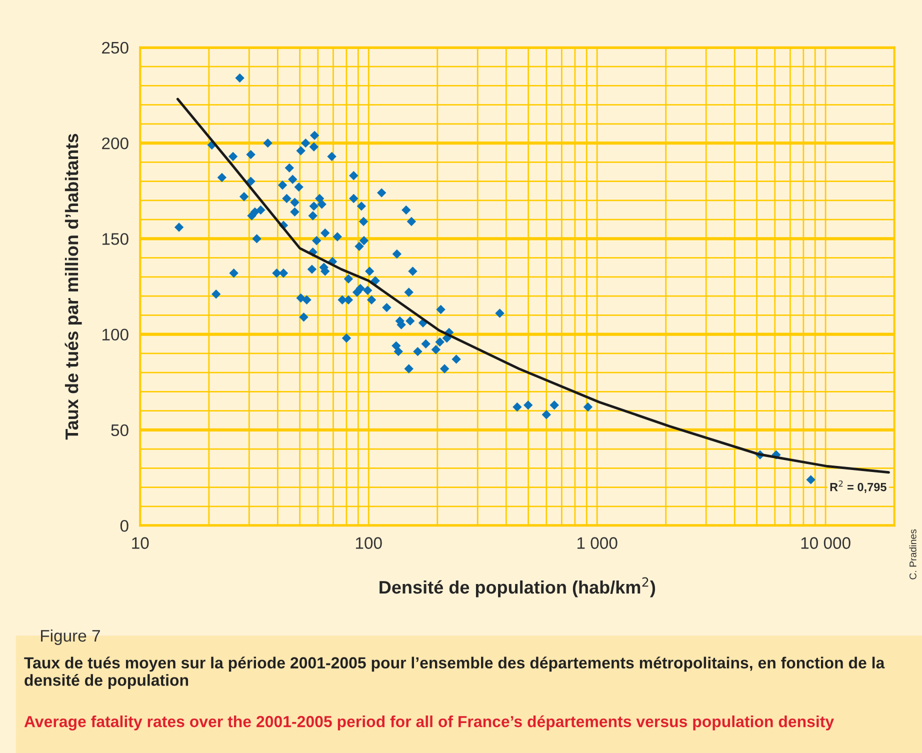 The height and width of the screenshot is (753, 922). I want to click on text: Taux de tués moyen sur la période 2001-2005 pour l’ensemble des départements métropolitains, en fonction de la densité de population, so click(454, 673).